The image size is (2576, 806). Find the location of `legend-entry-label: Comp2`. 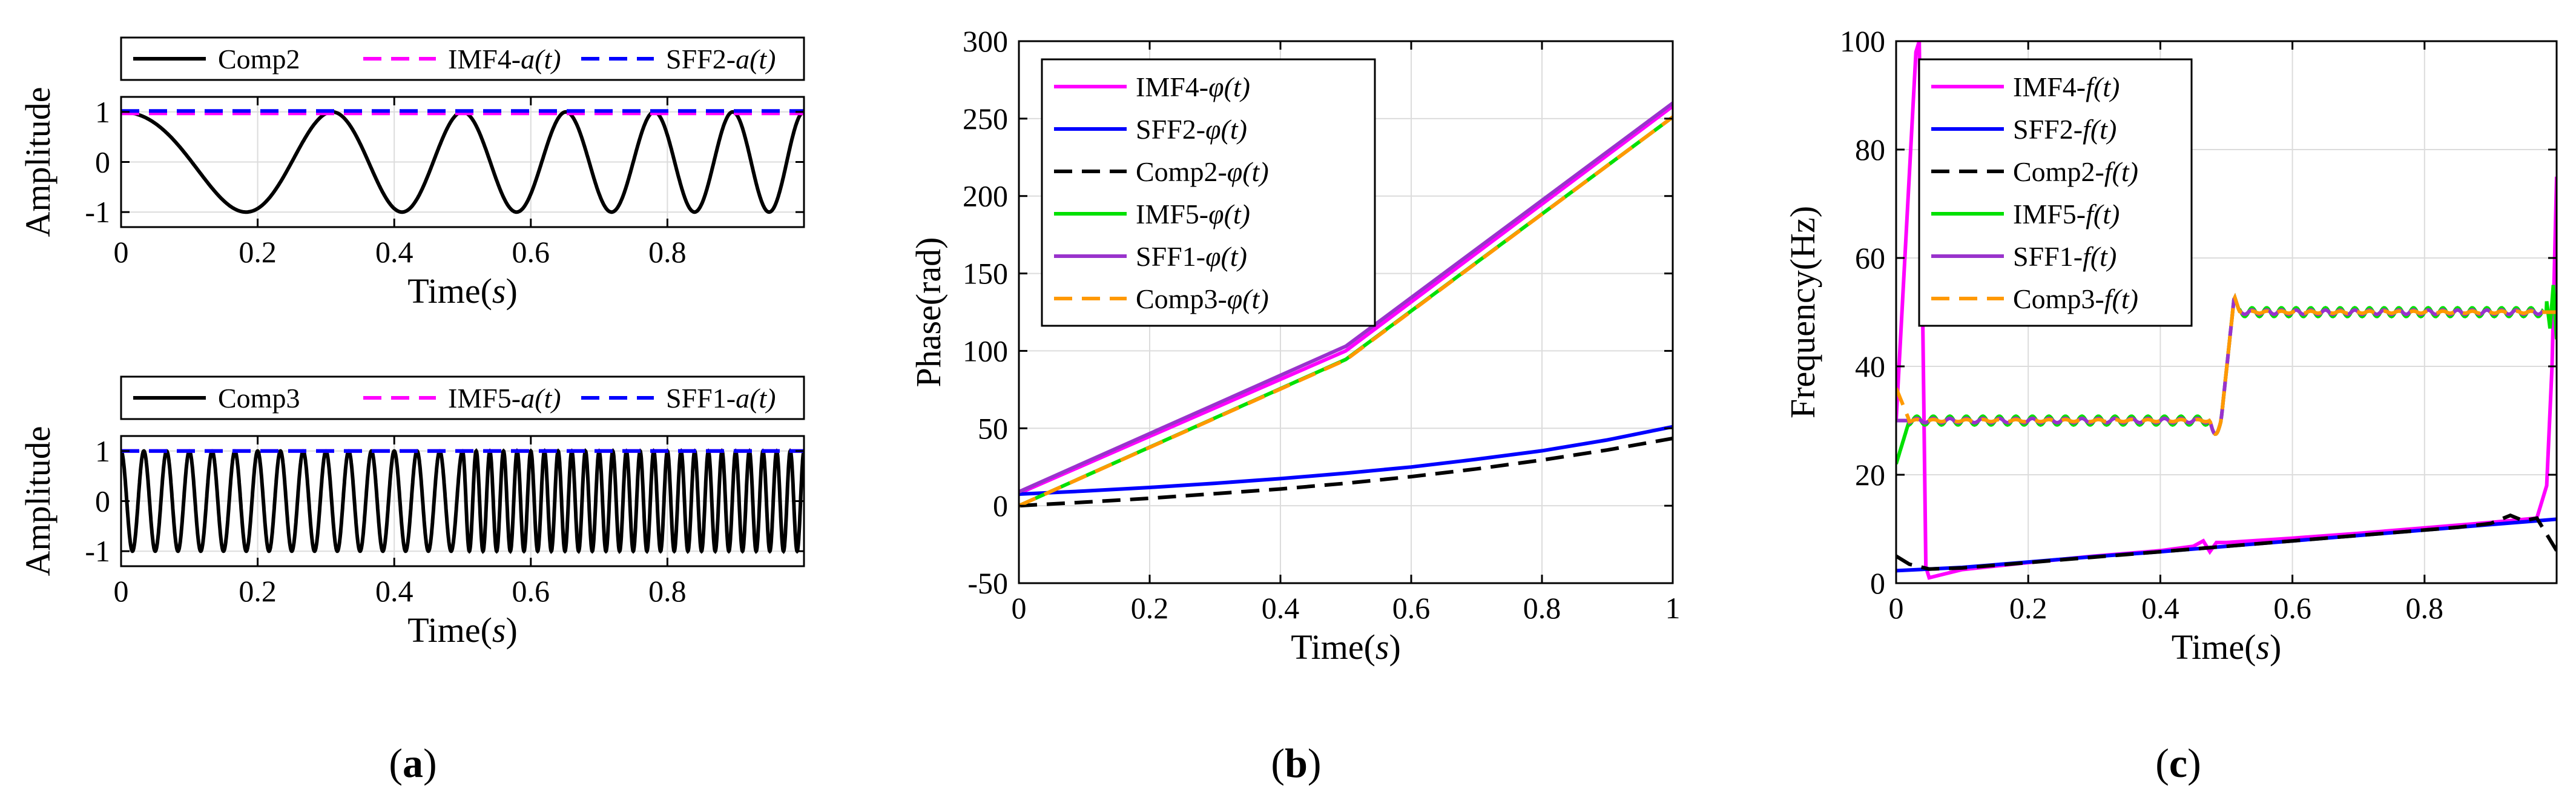

legend-entry-label: Comp2 is located at coordinates (259, 59).